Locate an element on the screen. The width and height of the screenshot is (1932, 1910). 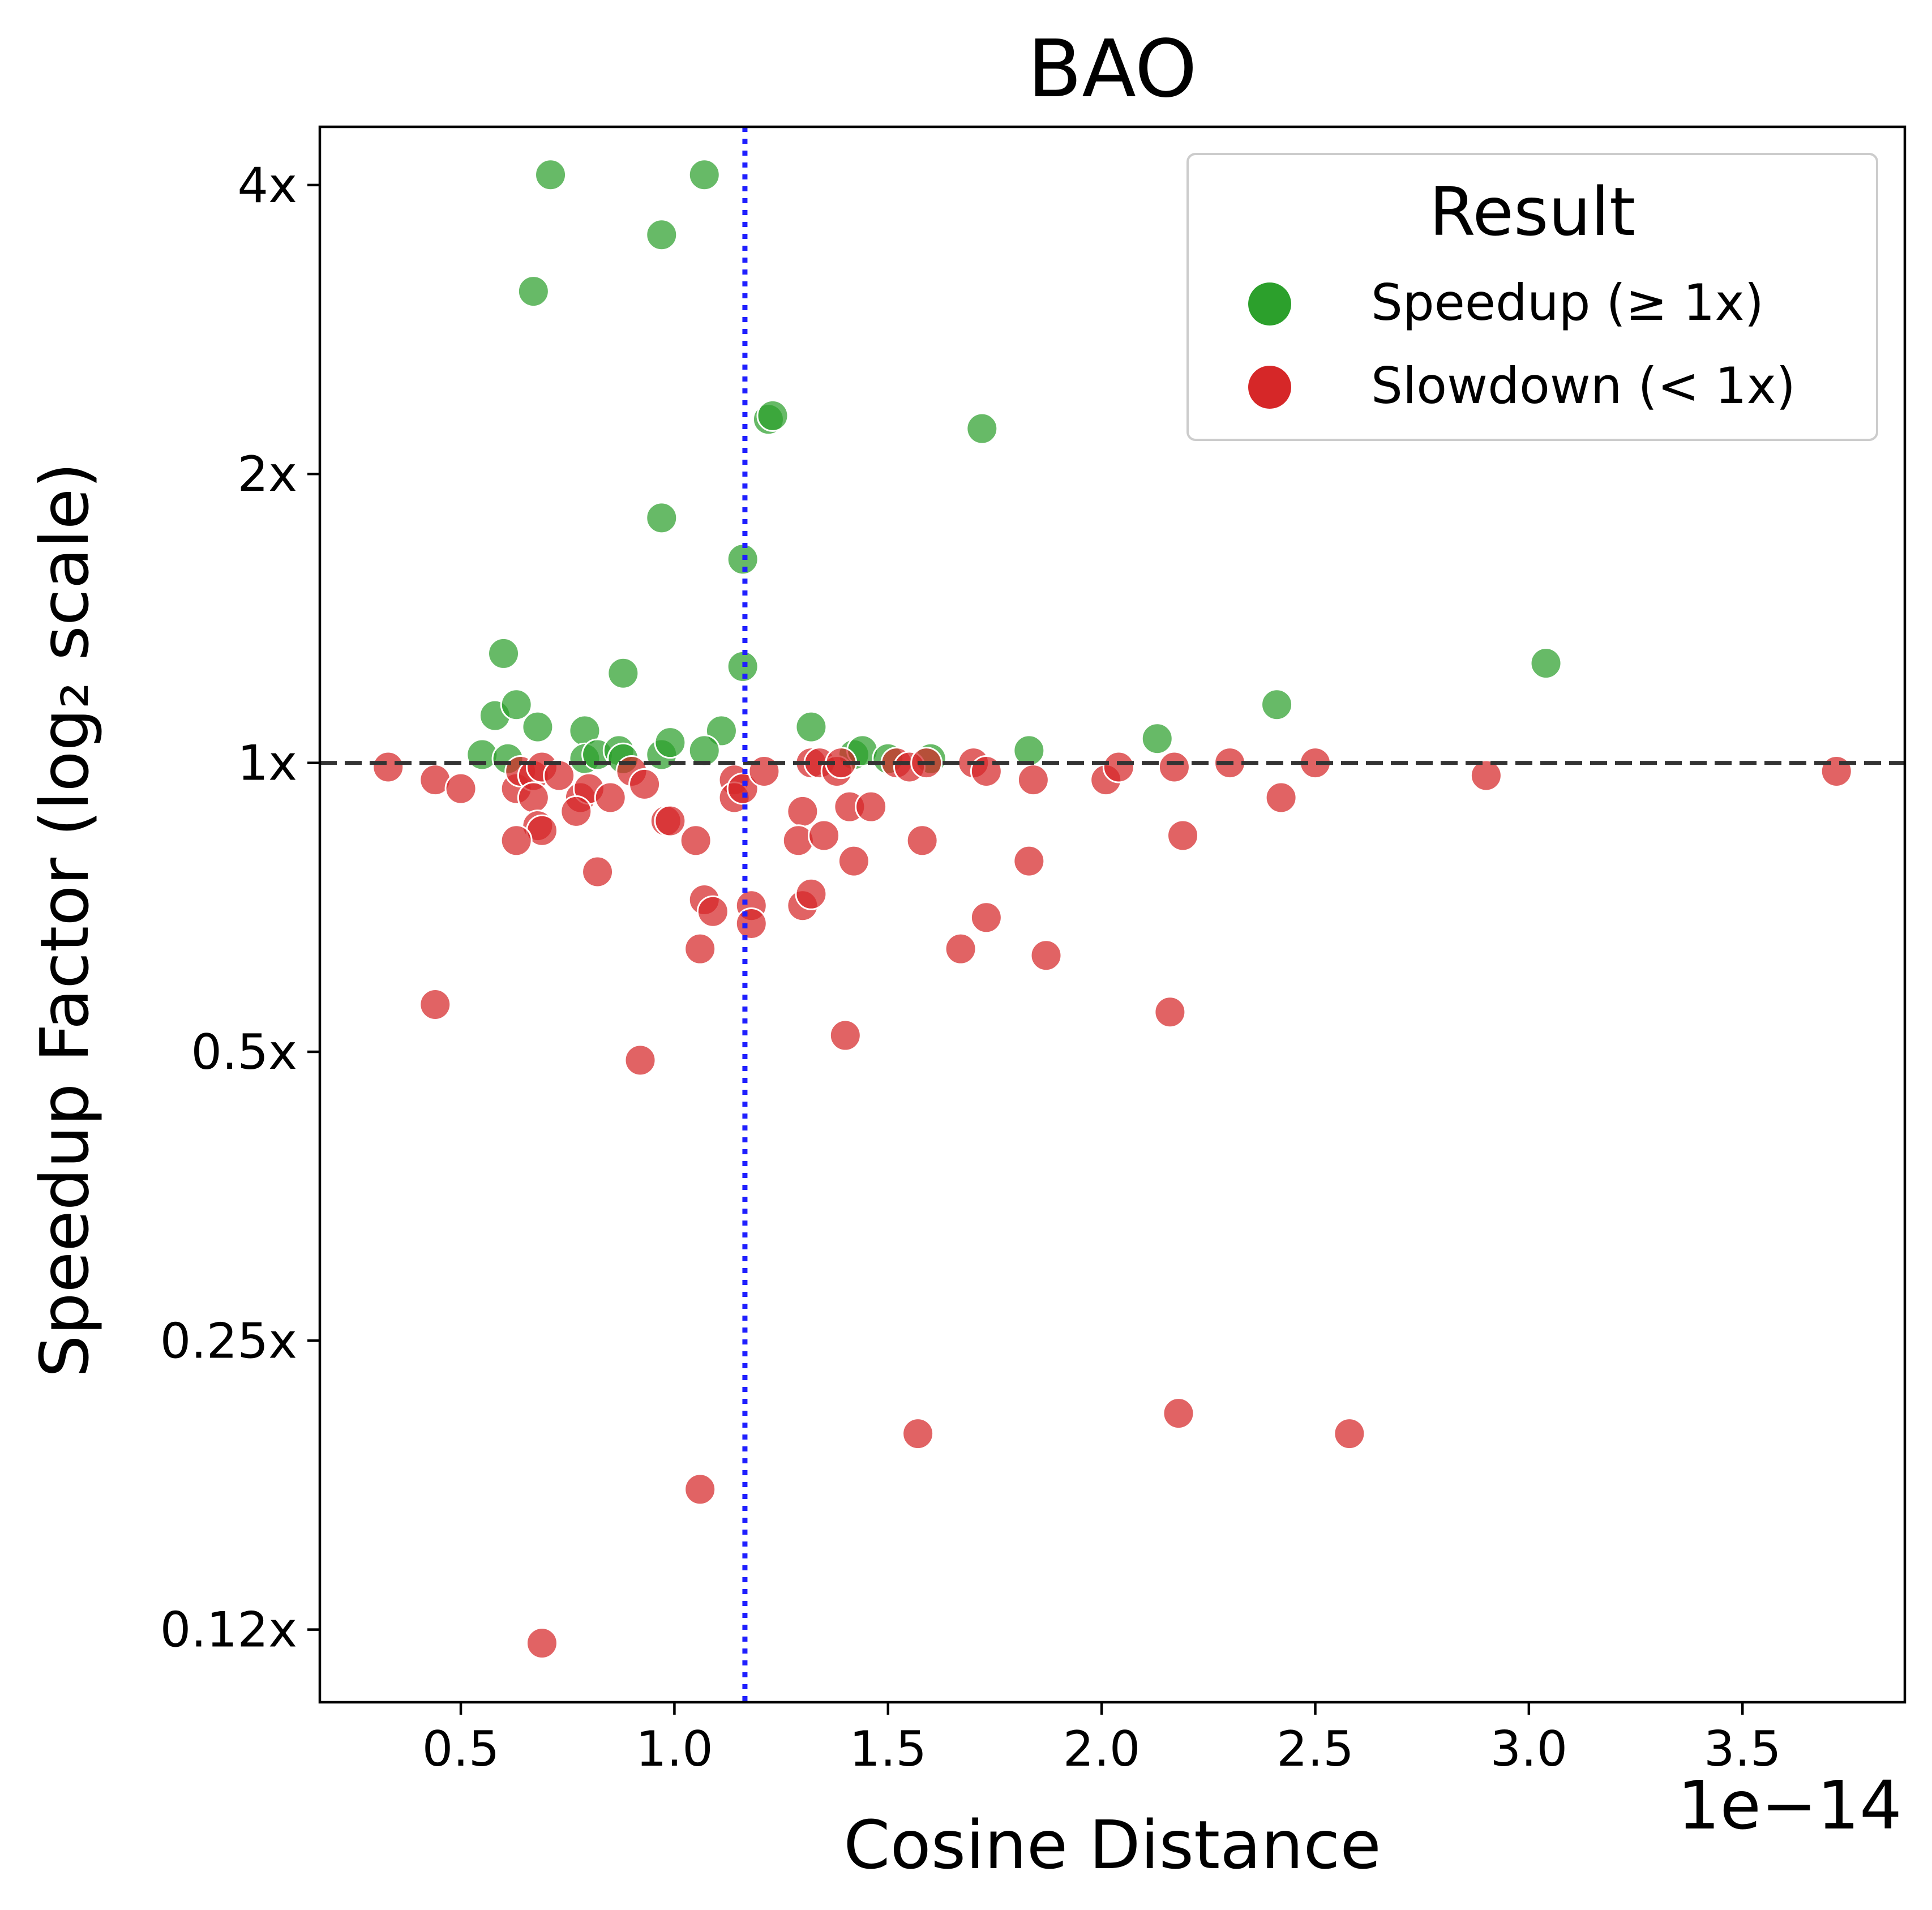
x-tick-label: 2.5 is located at coordinates (1315, 1749).